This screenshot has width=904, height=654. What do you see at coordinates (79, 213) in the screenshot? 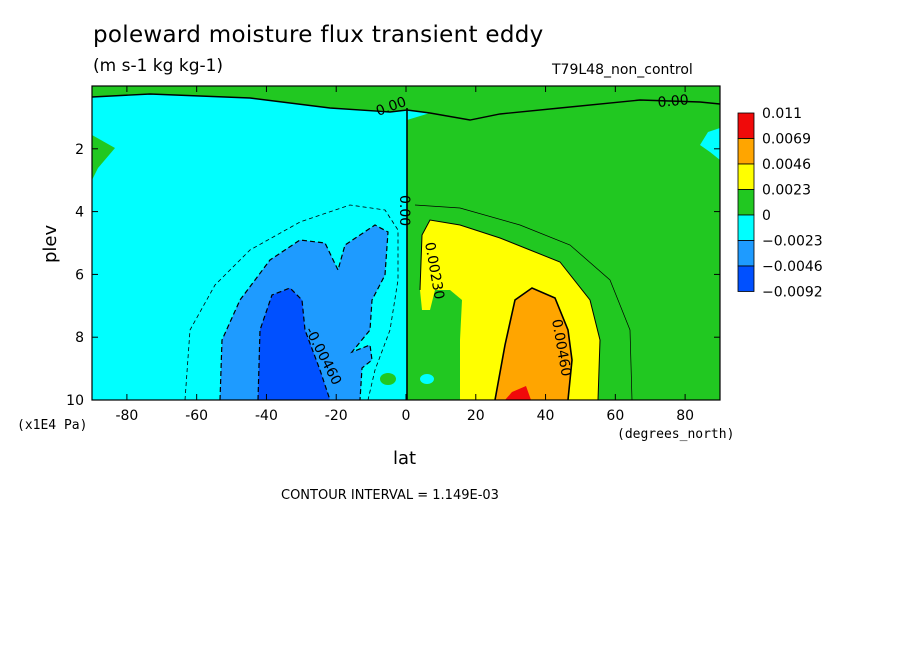
I see `y-tick-label: 4` at bounding box center [79, 213].